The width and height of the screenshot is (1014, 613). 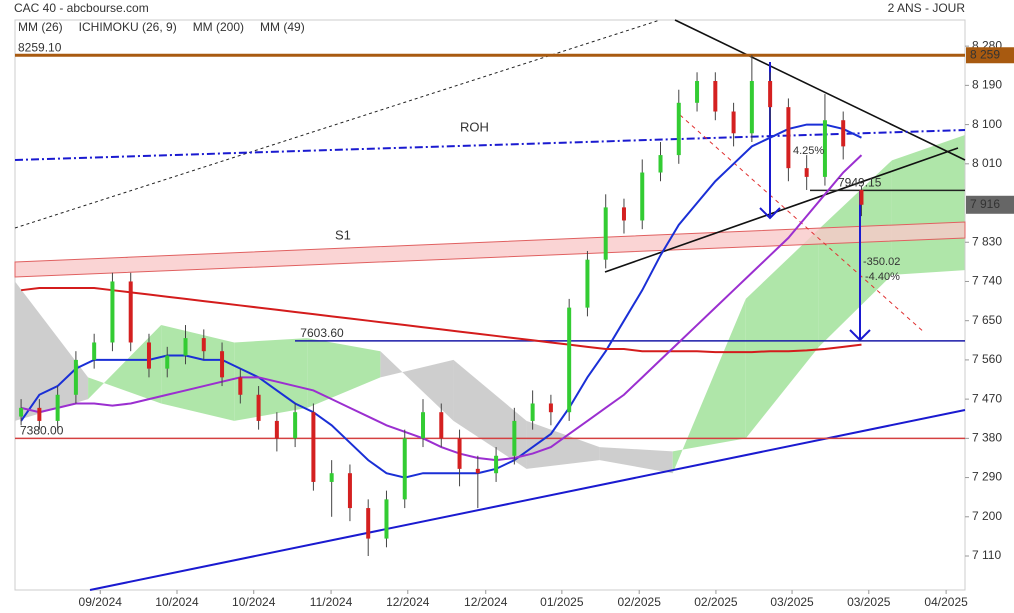 What do you see at coordinates (40, 47) in the screenshot?
I see `level-label: 8259.10` at bounding box center [40, 47].